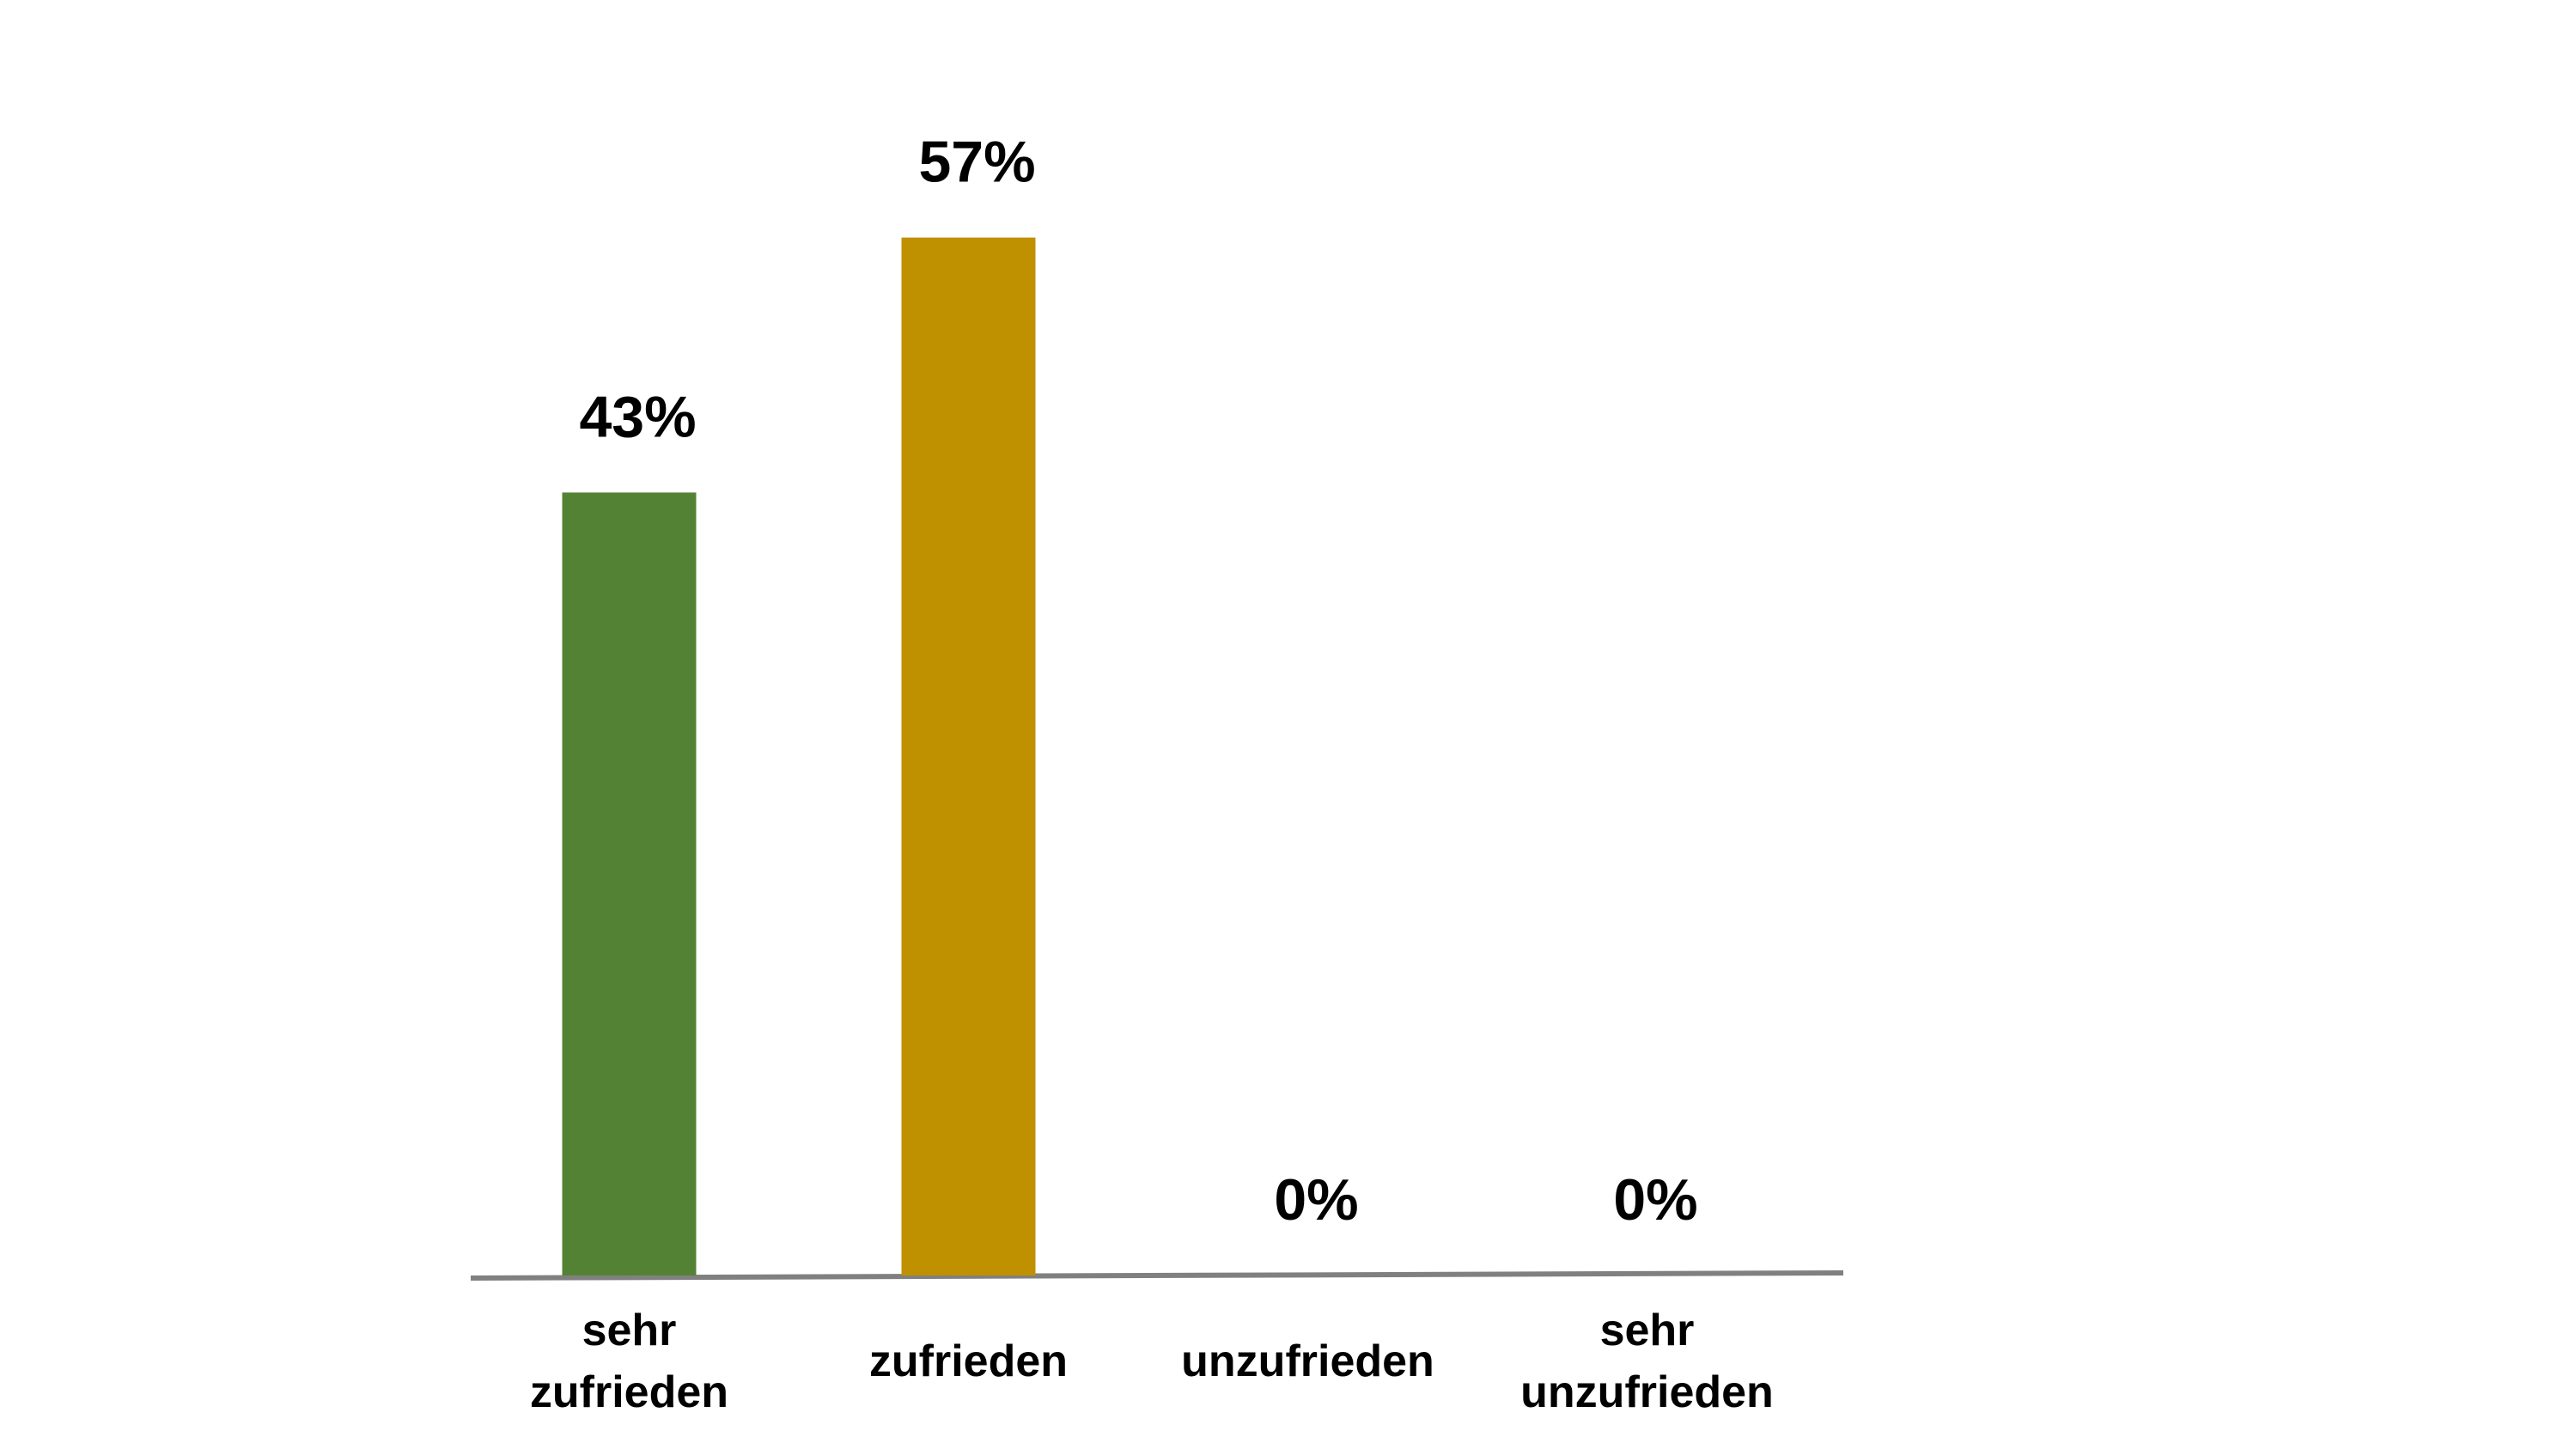 This screenshot has height=1449, width=2576. What do you see at coordinates (968, 1361) in the screenshot?
I see `x-tick-label: zufrieden` at bounding box center [968, 1361].